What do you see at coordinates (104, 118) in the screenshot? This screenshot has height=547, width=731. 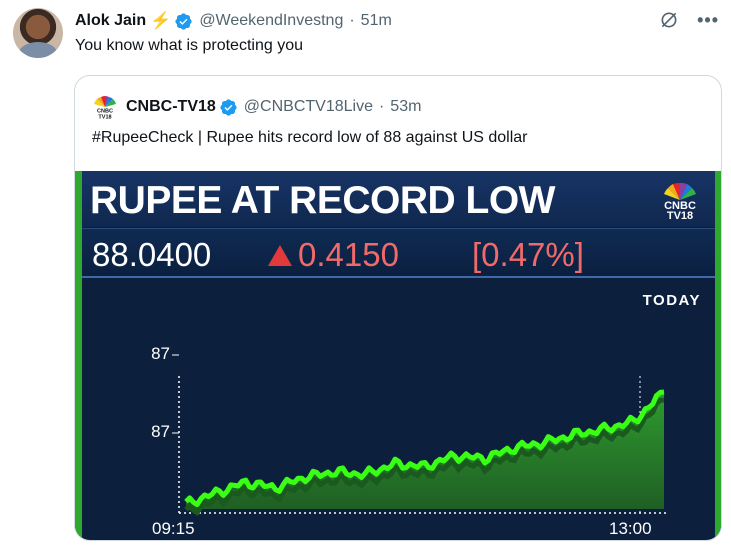 I see `avatar-tv18-text: TV18` at bounding box center [104, 118].